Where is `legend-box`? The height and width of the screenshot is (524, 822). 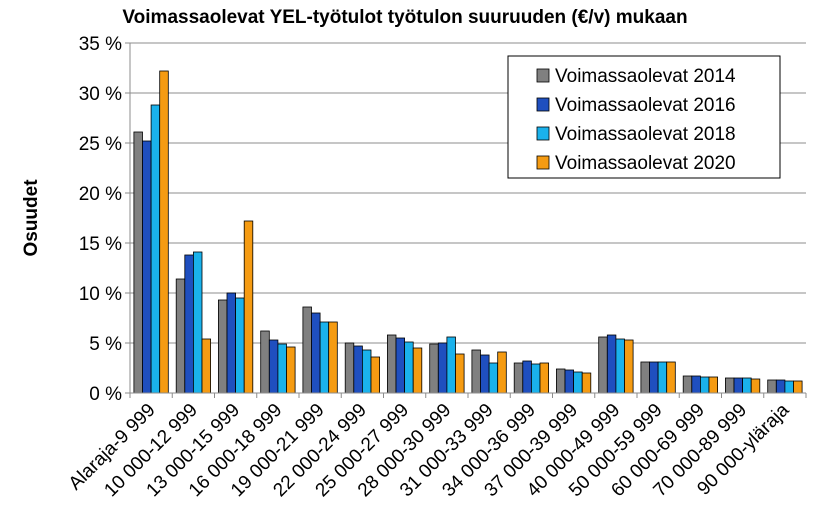 legend-box is located at coordinates (644, 117).